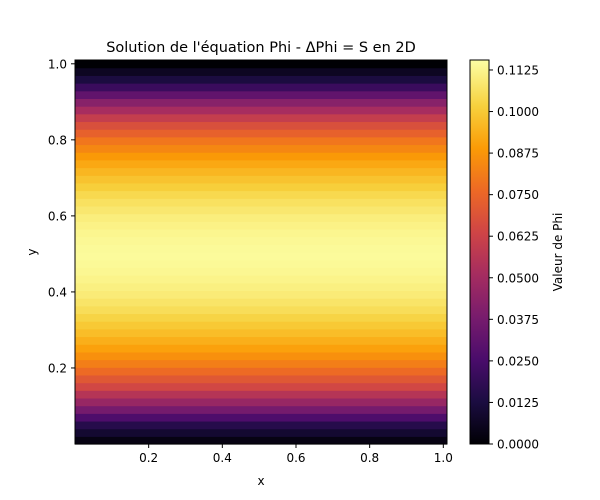 The image size is (600, 500). I want to click on x-axis-label: x, so click(260, 481).